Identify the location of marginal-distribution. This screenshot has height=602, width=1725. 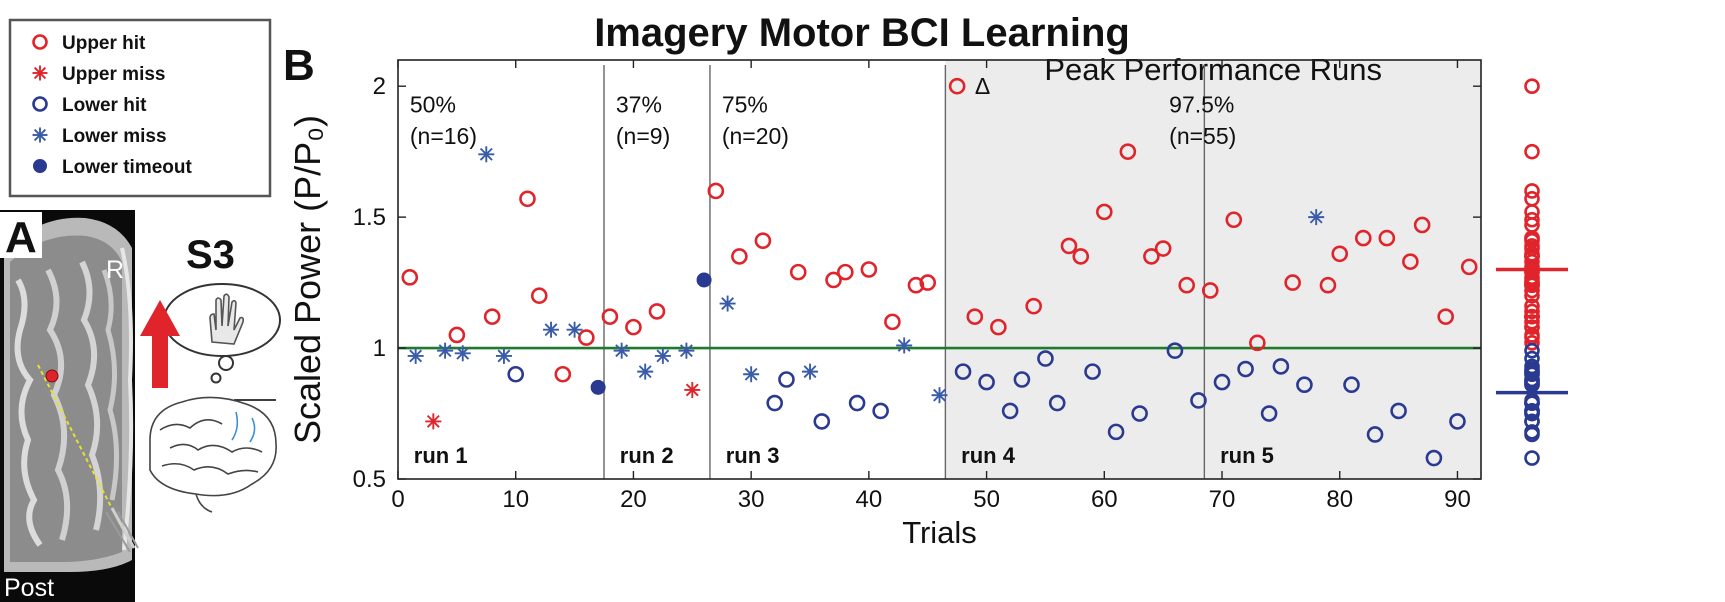
(1532, 272).